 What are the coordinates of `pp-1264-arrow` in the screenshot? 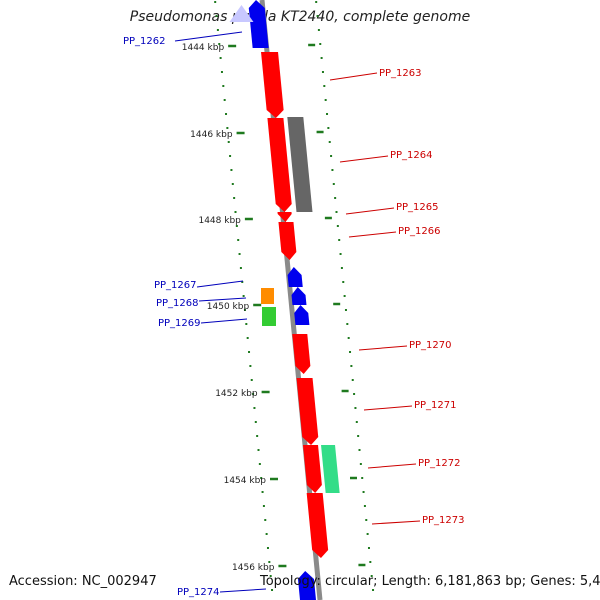 It's located at (279, 165).